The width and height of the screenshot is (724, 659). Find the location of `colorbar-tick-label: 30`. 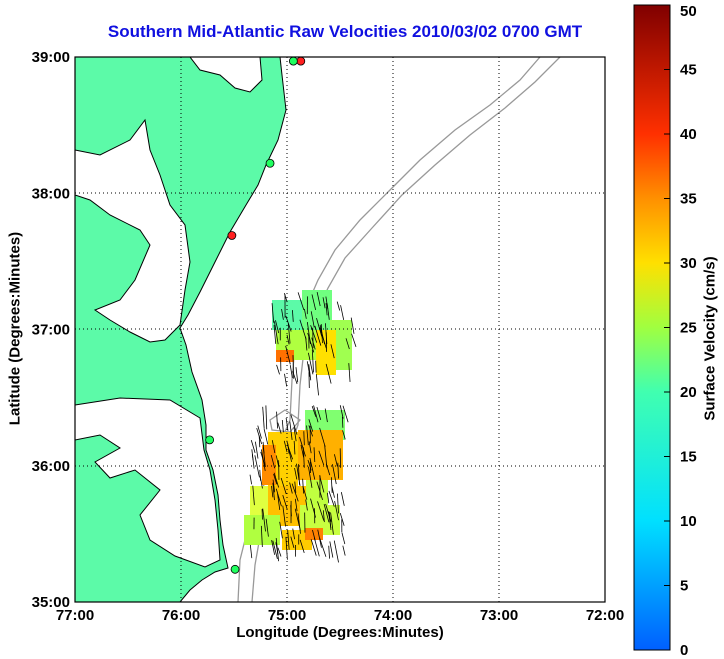

colorbar-tick-label: 30 is located at coordinates (688, 263).